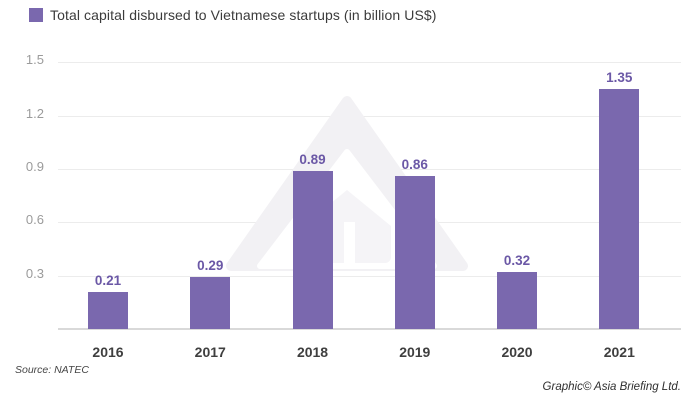 Image resolution: width=700 pixels, height=411 pixels. I want to click on x-axis-label: 2019, so click(415, 352).